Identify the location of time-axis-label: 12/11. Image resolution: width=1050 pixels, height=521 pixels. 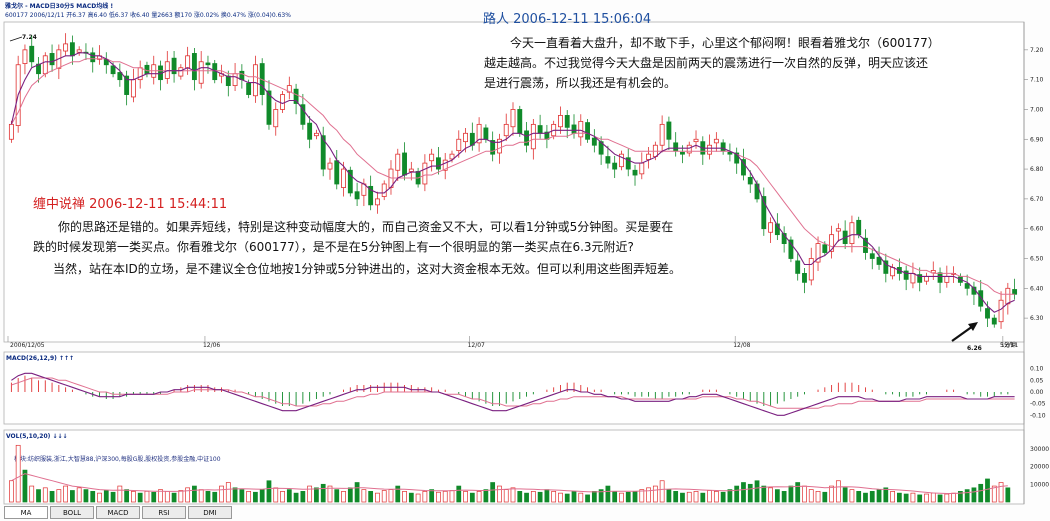
(1009, 345).